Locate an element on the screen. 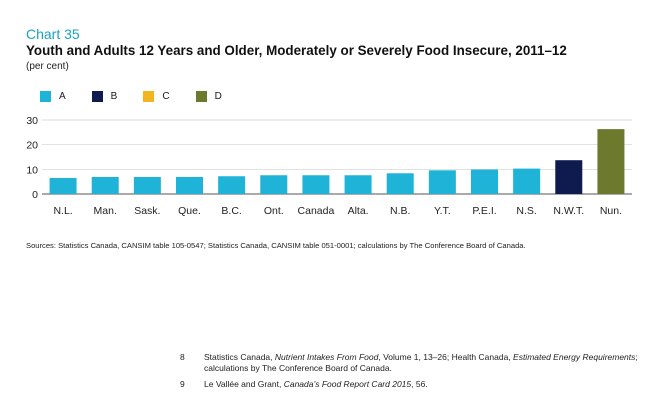  bar-alta is located at coordinates (358, 184).